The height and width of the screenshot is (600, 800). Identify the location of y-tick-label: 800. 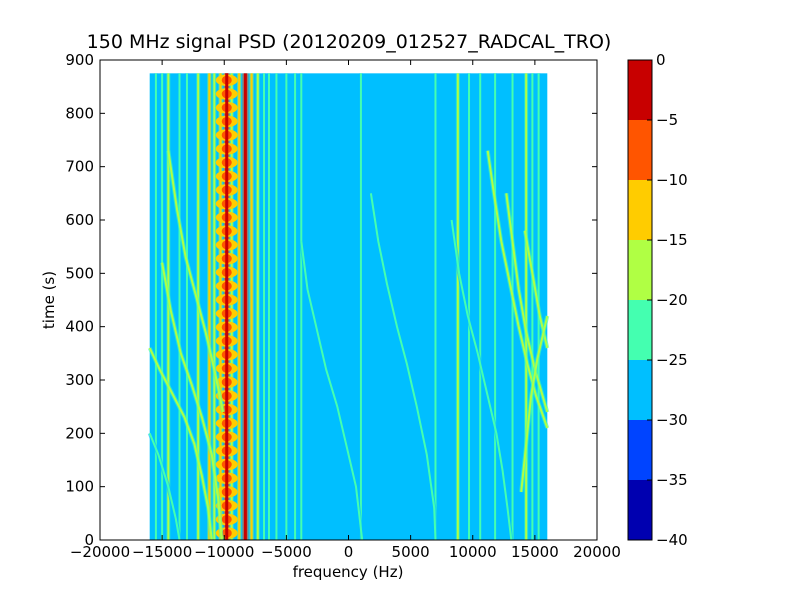
(79, 113).